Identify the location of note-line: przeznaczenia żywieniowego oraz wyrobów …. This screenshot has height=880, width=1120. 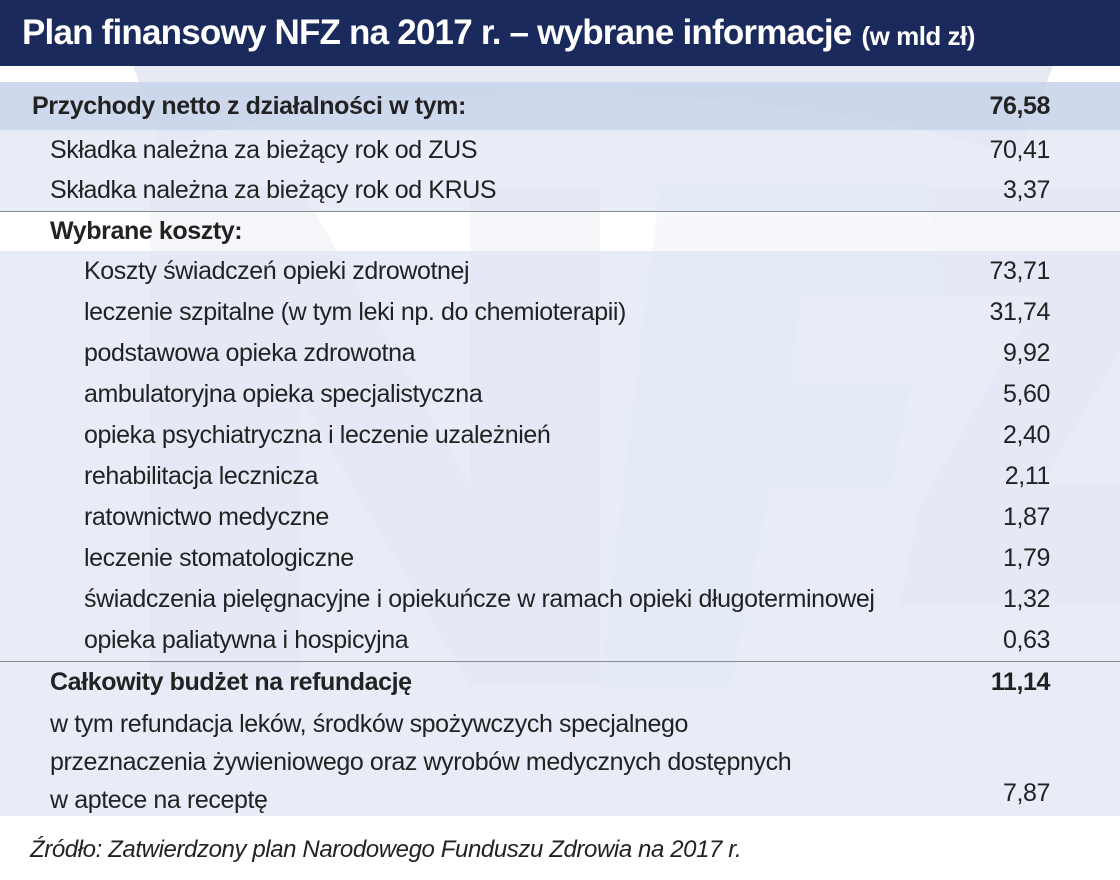
(421, 762).